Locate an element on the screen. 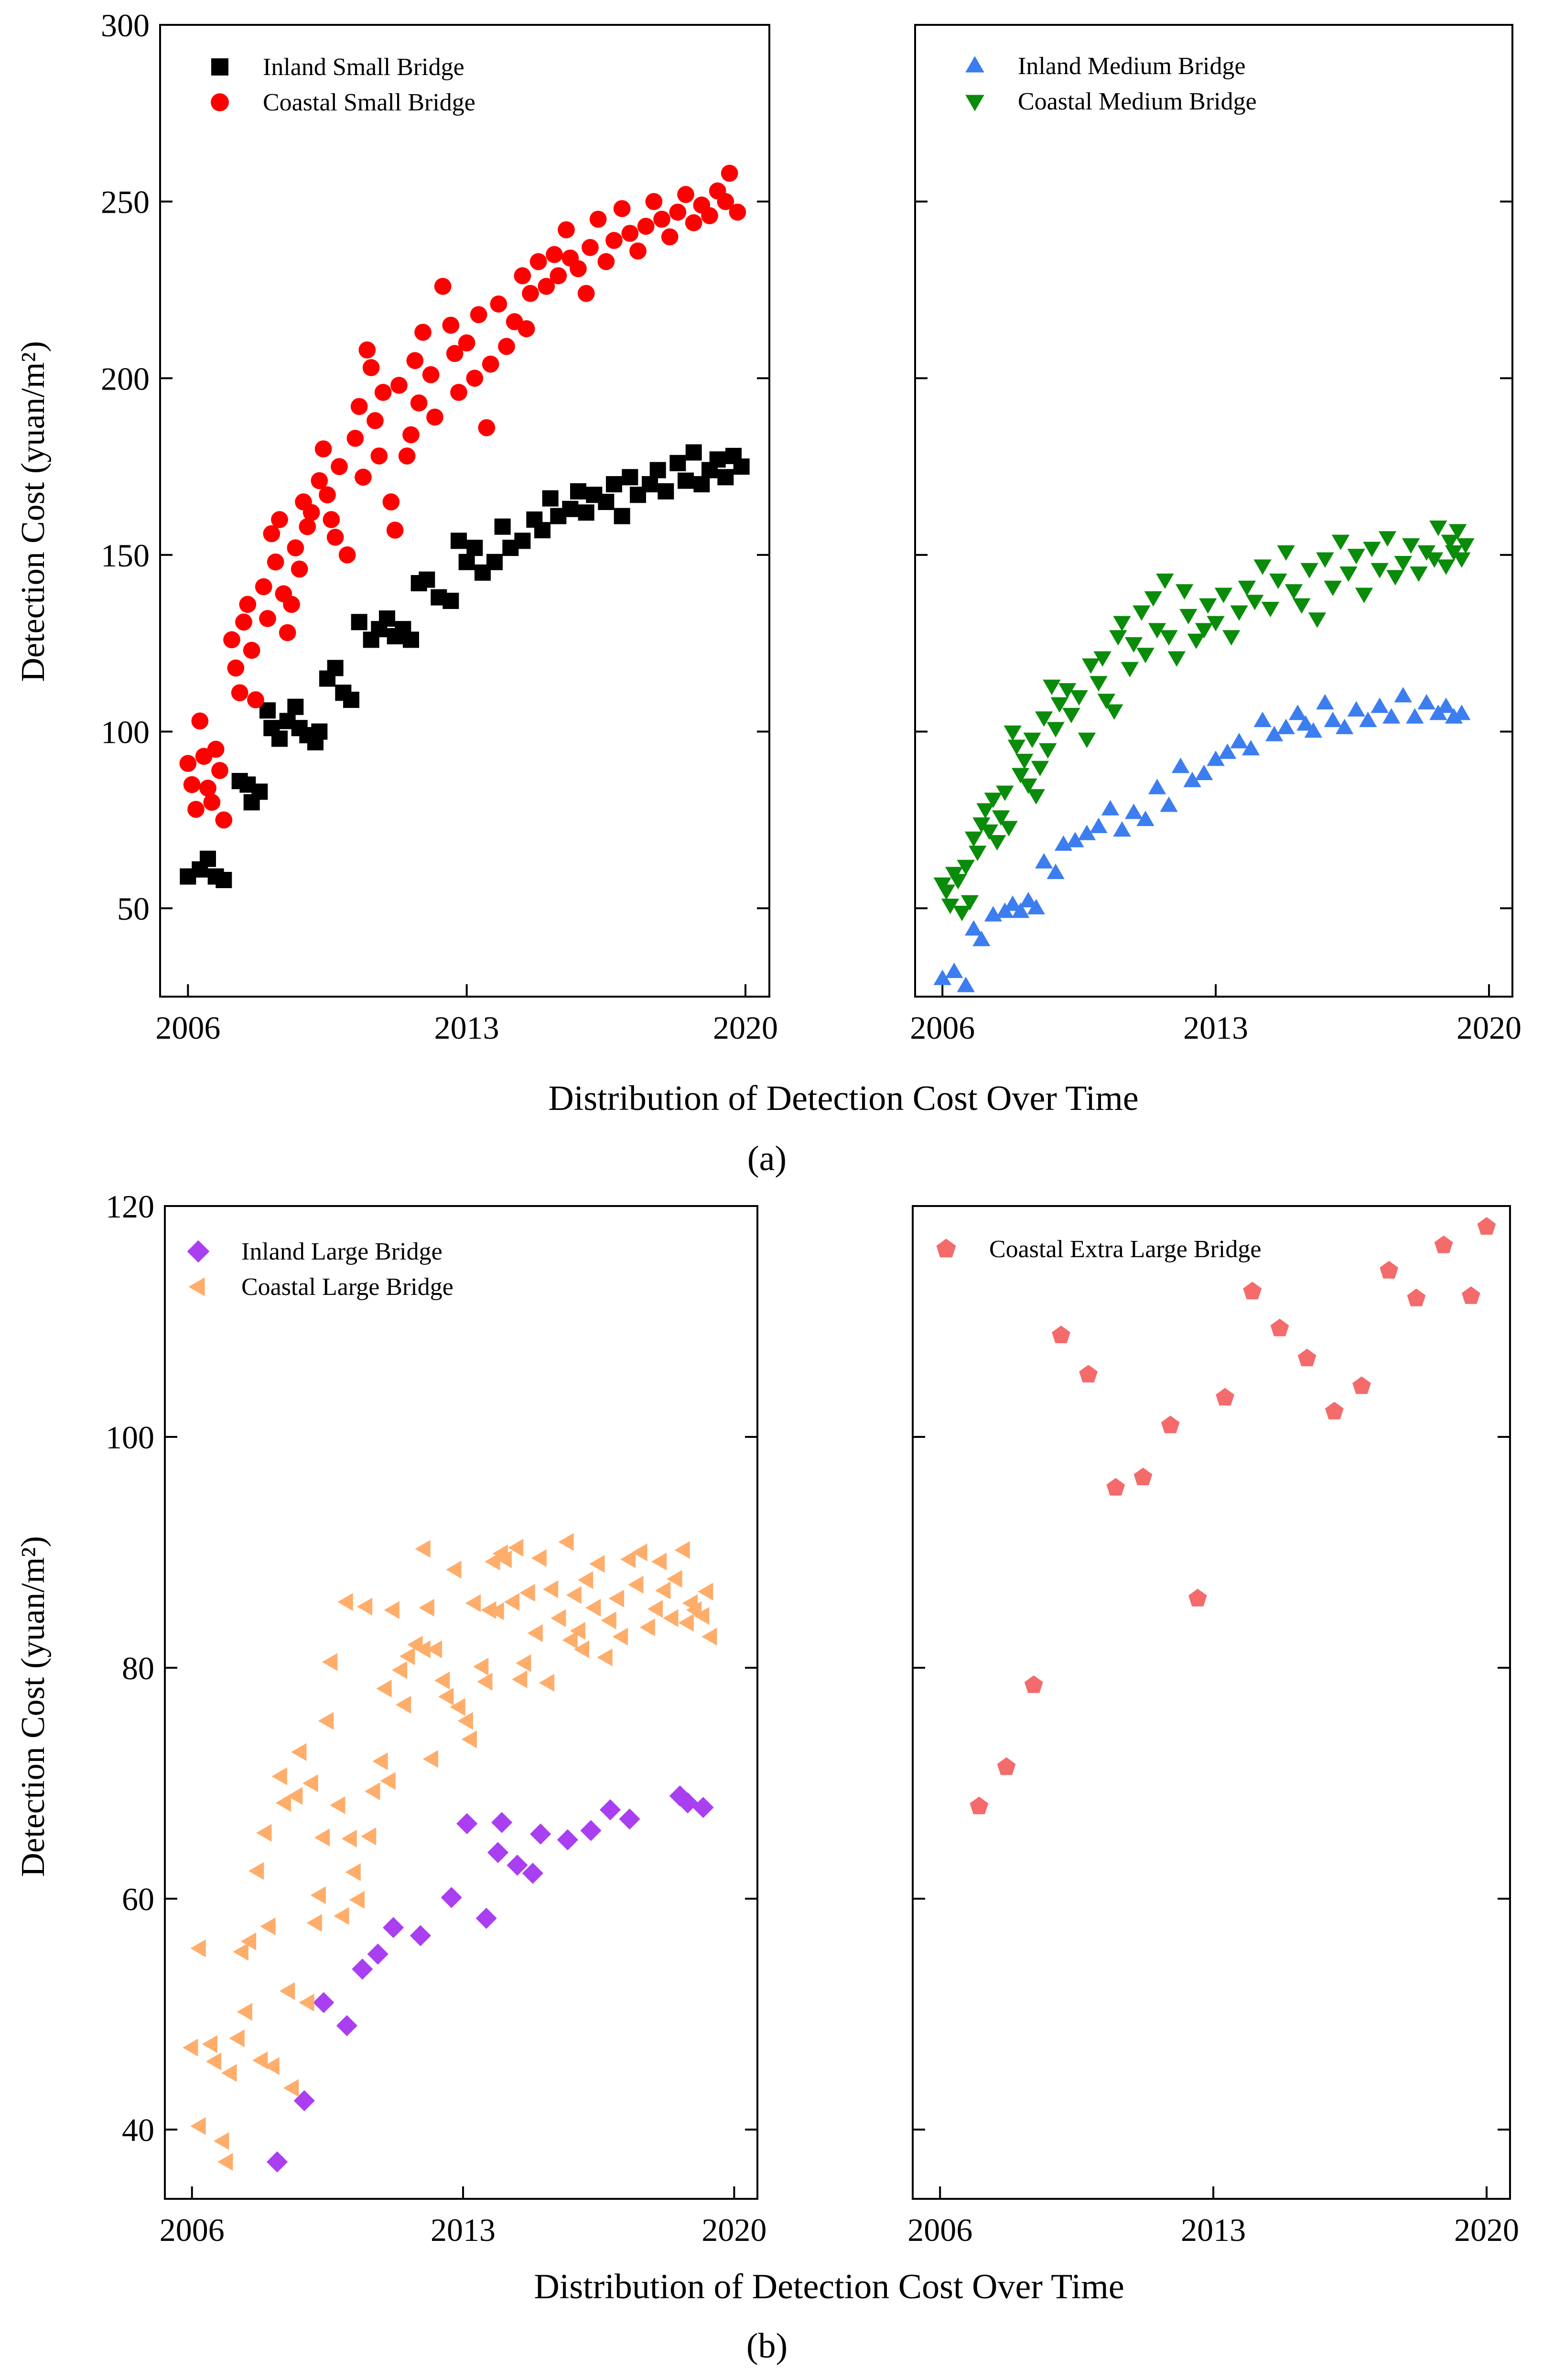 This screenshot has height=2380, width=1543. x-tick-label: 2013 is located at coordinates (1214, 2230).